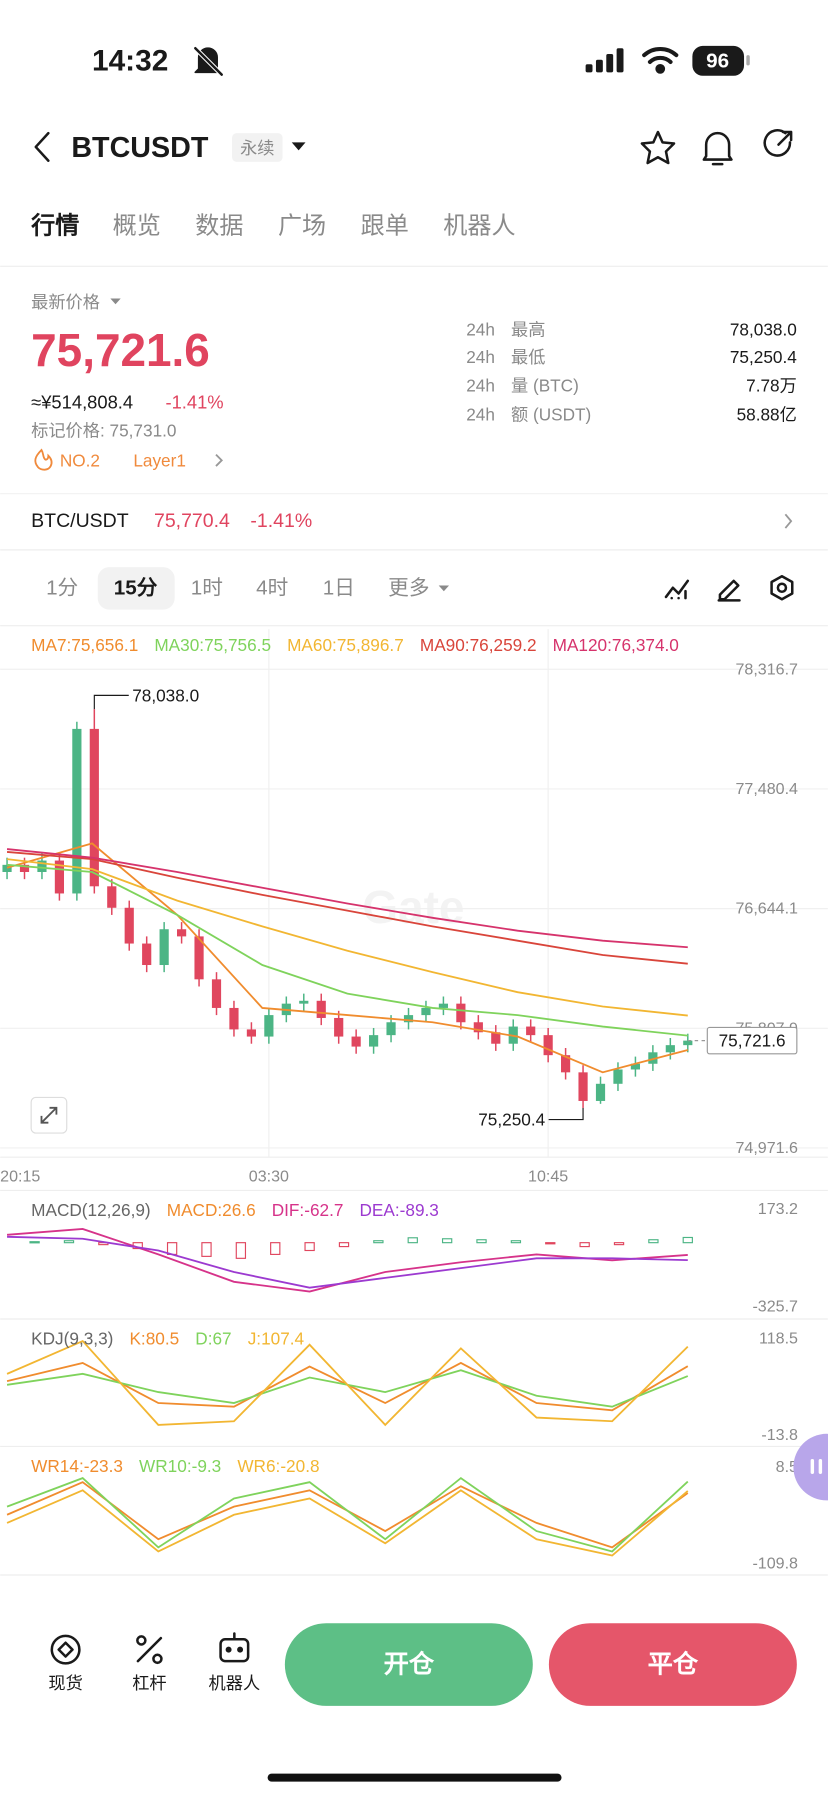 Image resolution: width=828 pixels, height=1800 pixels. What do you see at coordinates (766, 1148) in the screenshot?
I see `y-tick-label: 74,971.6` at bounding box center [766, 1148].